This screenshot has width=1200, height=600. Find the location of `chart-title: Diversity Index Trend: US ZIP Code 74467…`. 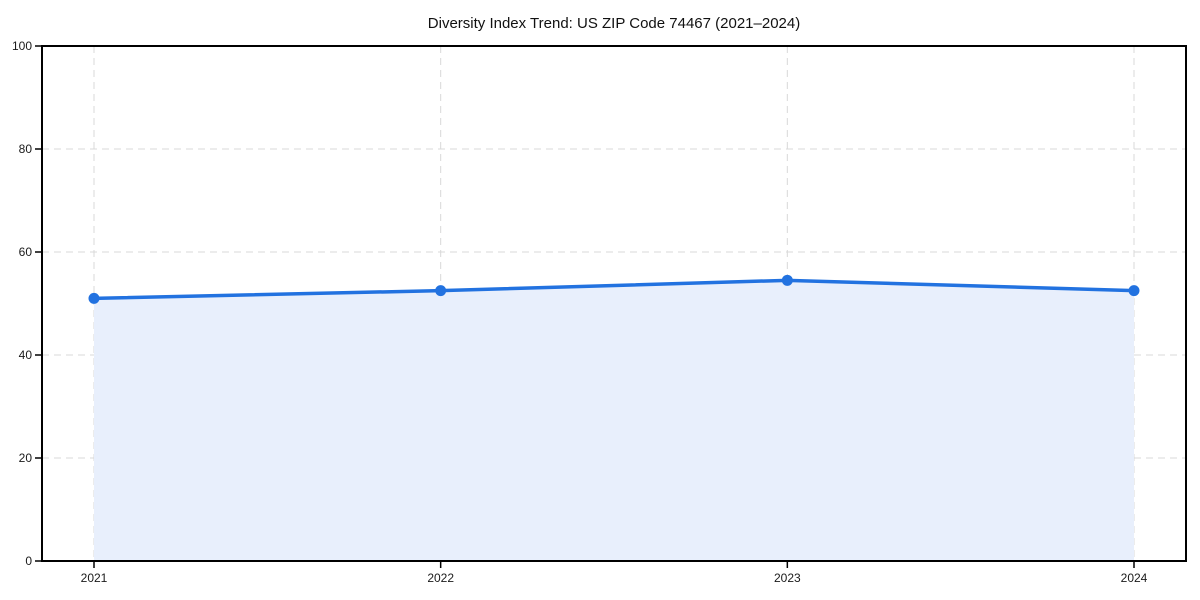

chart-title: Diversity Index Trend: US ZIP Code 74467… is located at coordinates (614, 23).